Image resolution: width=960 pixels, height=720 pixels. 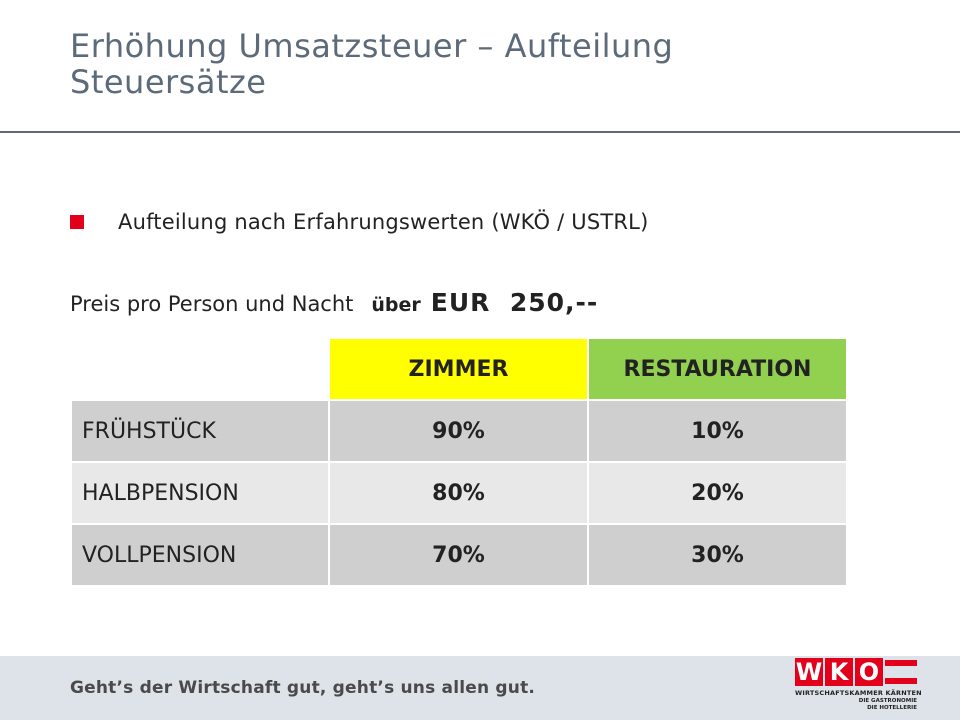 I want to click on table-header-zimmer: ZIMMER, so click(x=458, y=369).